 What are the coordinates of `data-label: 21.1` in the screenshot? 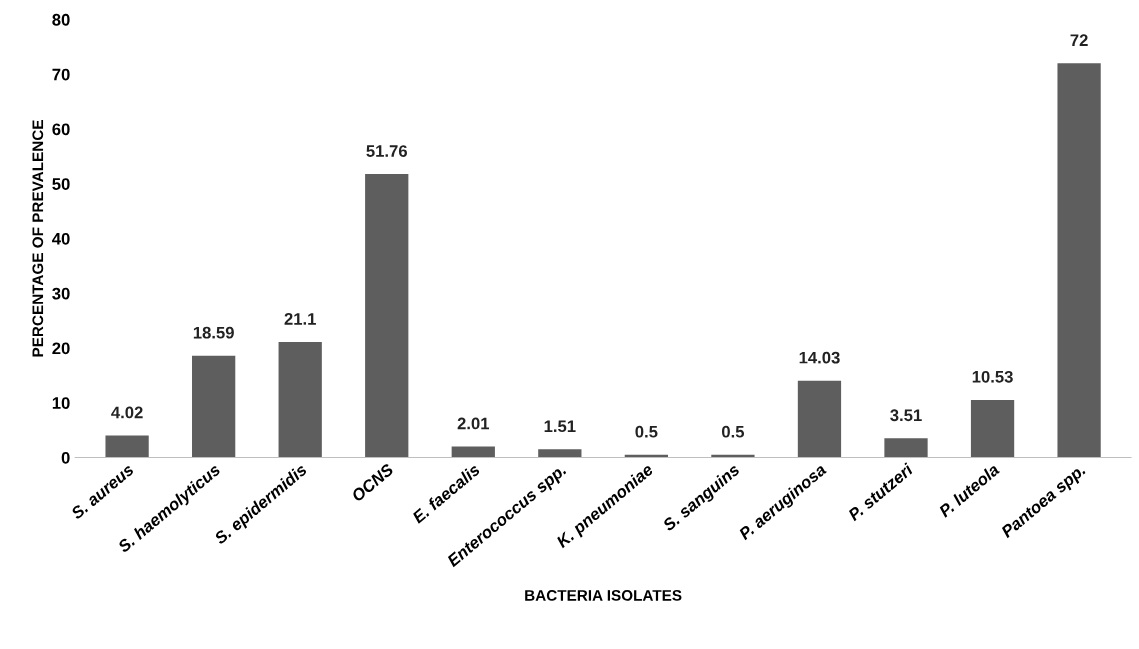 It's located at (300, 319).